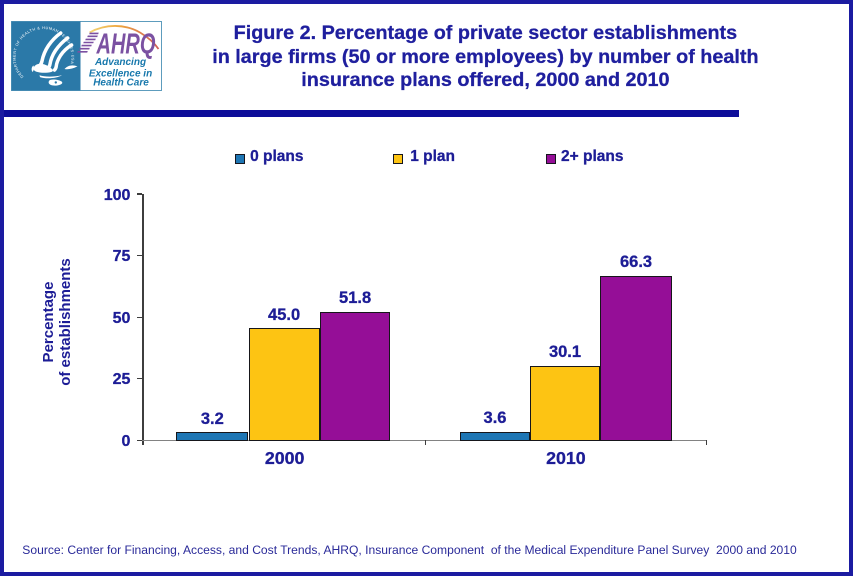  I want to click on svg-text: AHRQ, so click(126, 44).